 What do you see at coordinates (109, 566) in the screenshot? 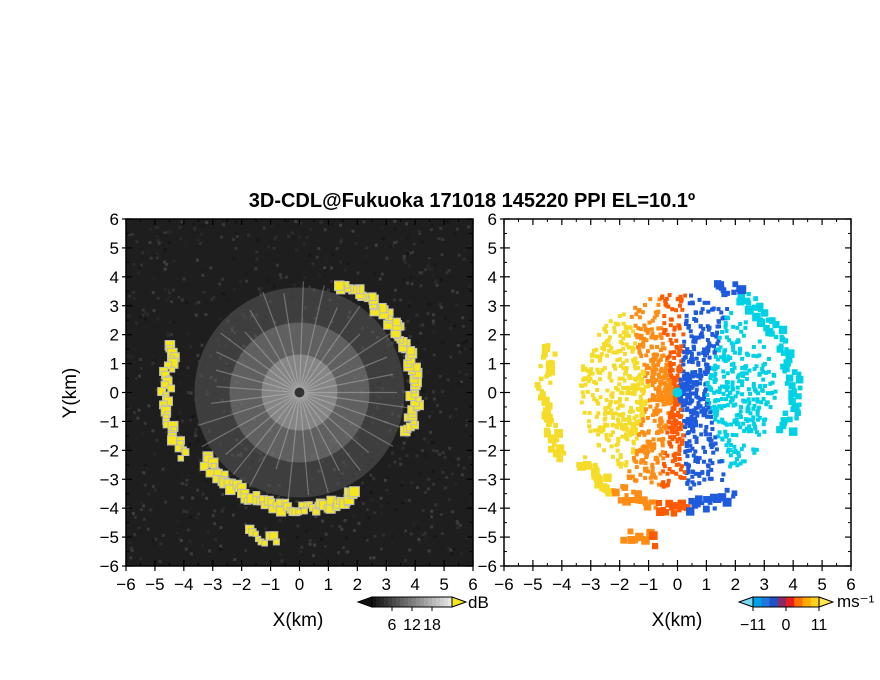
I see `y-tick-label: −6` at bounding box center [109, 566].